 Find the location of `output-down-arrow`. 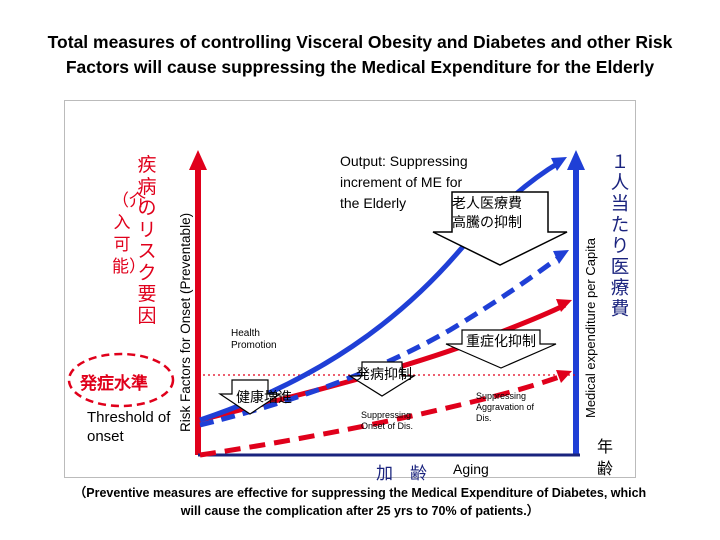

output-down-arrow is located at coordinates (500, 228).